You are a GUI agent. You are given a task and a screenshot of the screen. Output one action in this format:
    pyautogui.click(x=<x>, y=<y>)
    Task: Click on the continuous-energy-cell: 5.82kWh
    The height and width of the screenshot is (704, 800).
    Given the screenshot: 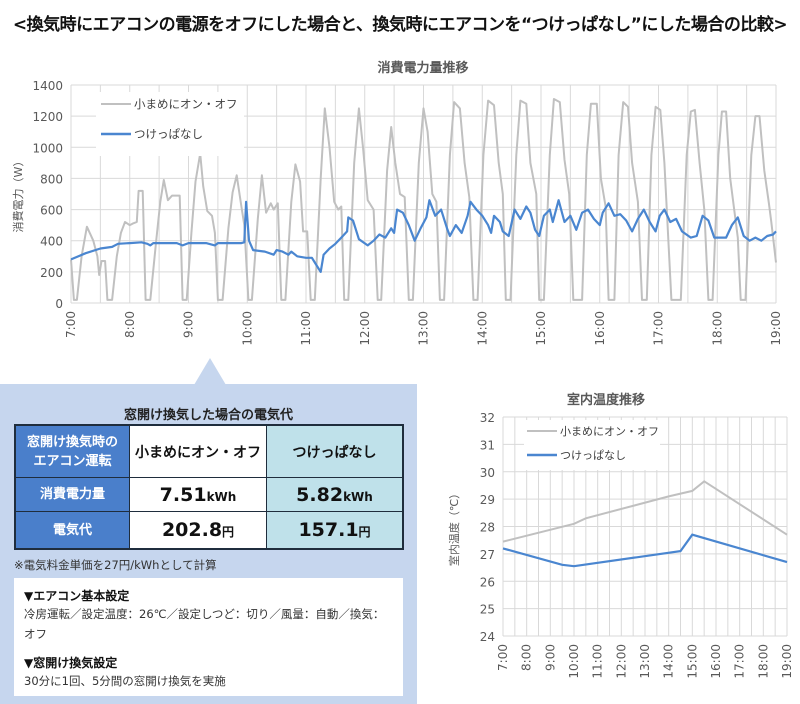 What is the action you would take?
    pyautogui.click(x=335, y=494)
    